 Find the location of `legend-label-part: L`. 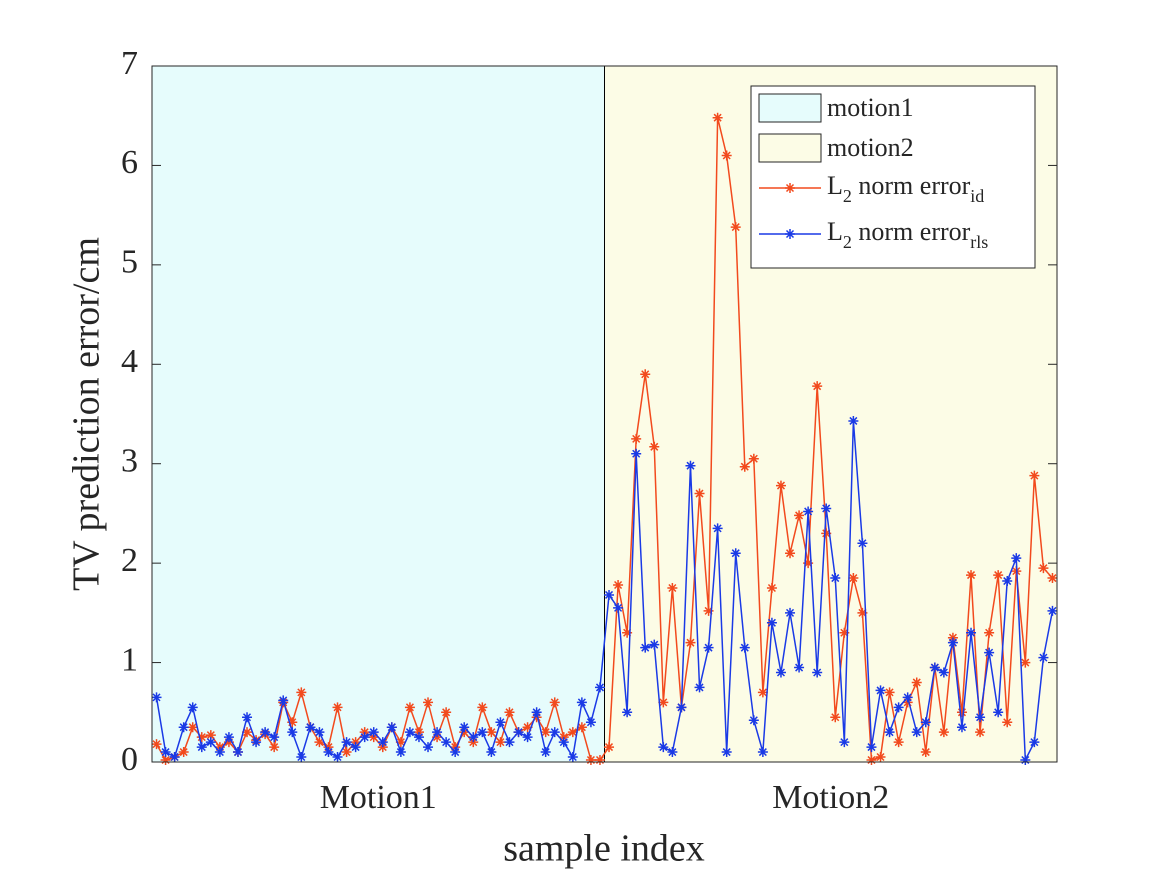

legend-label-part: L is located at coordinates (835, 185).